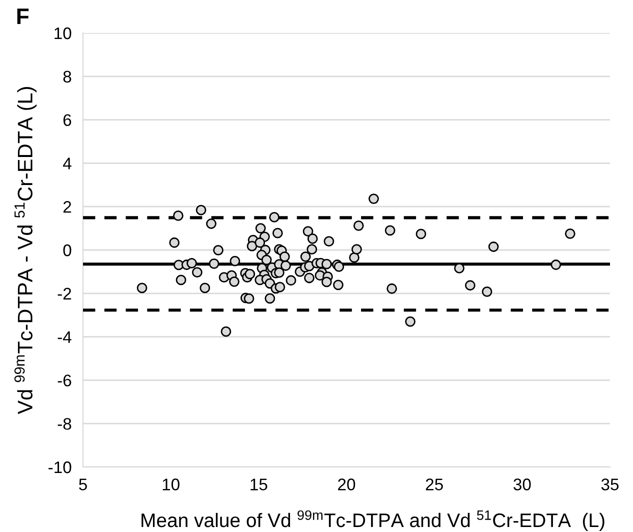 The image size is (633, 532). I want to click on y-tick-label: -10, so click(60, 467).